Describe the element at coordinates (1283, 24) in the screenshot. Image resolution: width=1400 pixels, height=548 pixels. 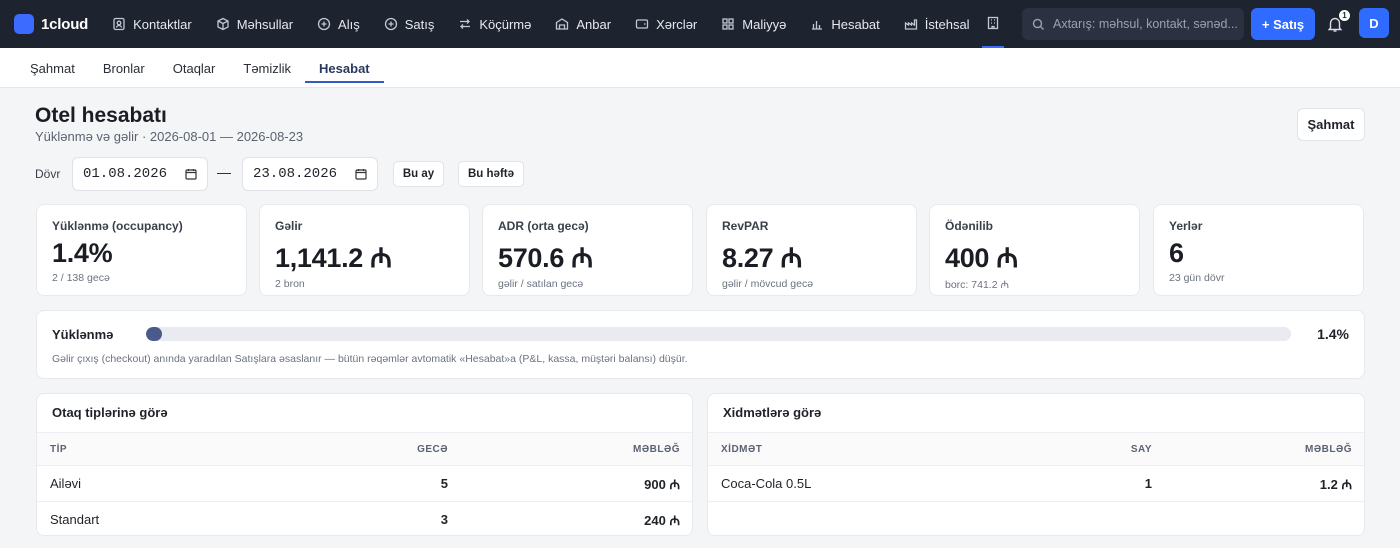
I see `new-sale-button: + Satış` at that location.